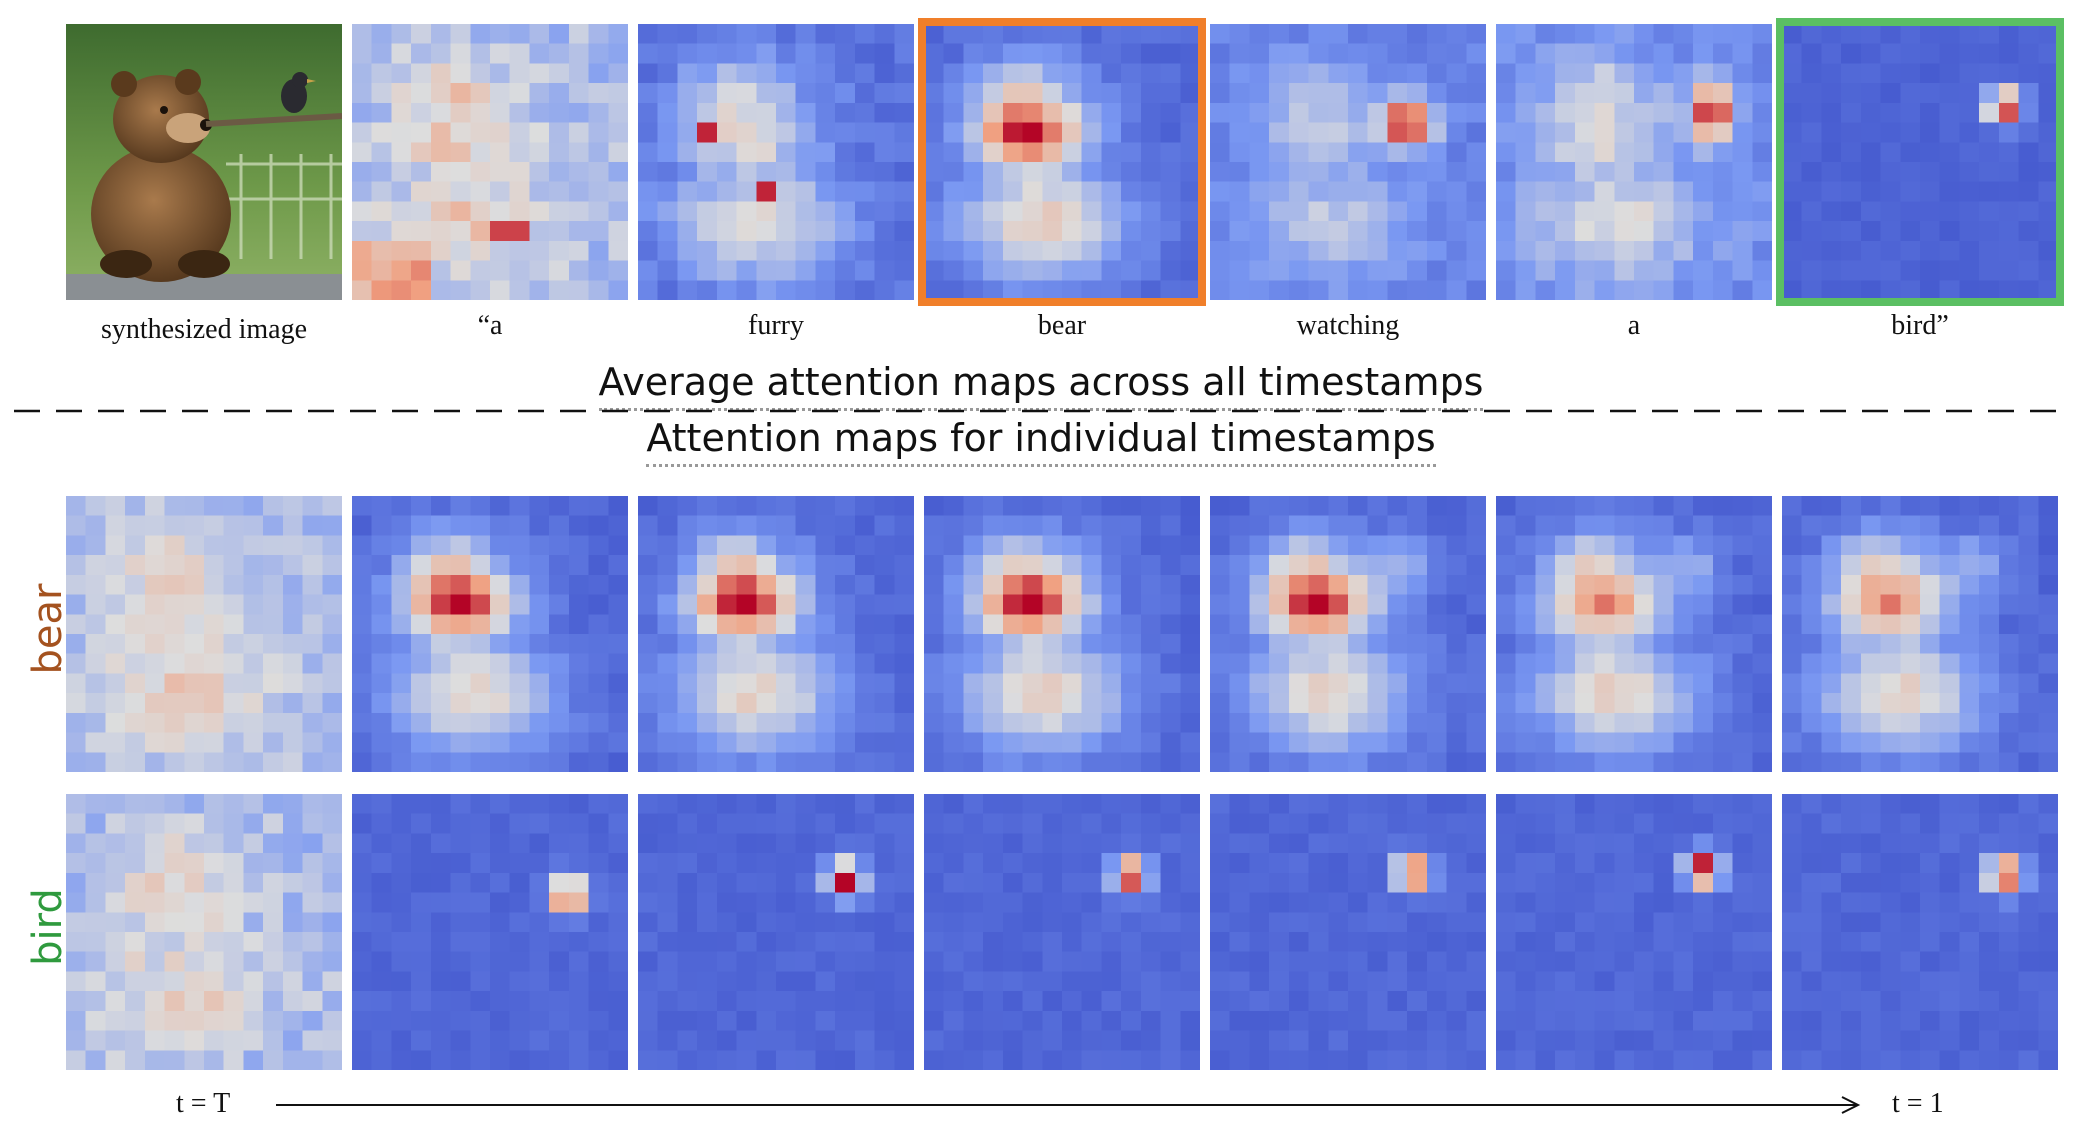  Describe the element at coordinates (1920, 162) in the screenshot. I see `attention-map-bird` at that location.